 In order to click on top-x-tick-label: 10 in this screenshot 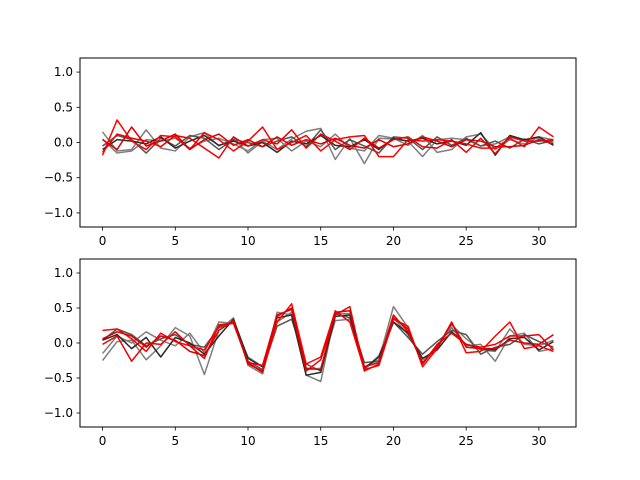, I will do `click(247, 241)`.